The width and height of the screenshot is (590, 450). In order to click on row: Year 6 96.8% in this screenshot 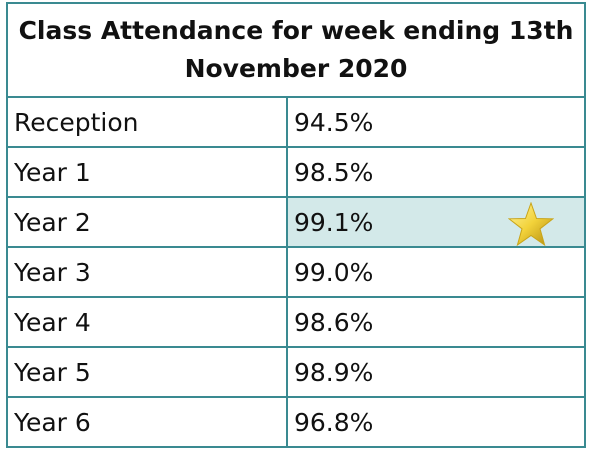, I will do `click(296, 422)`.